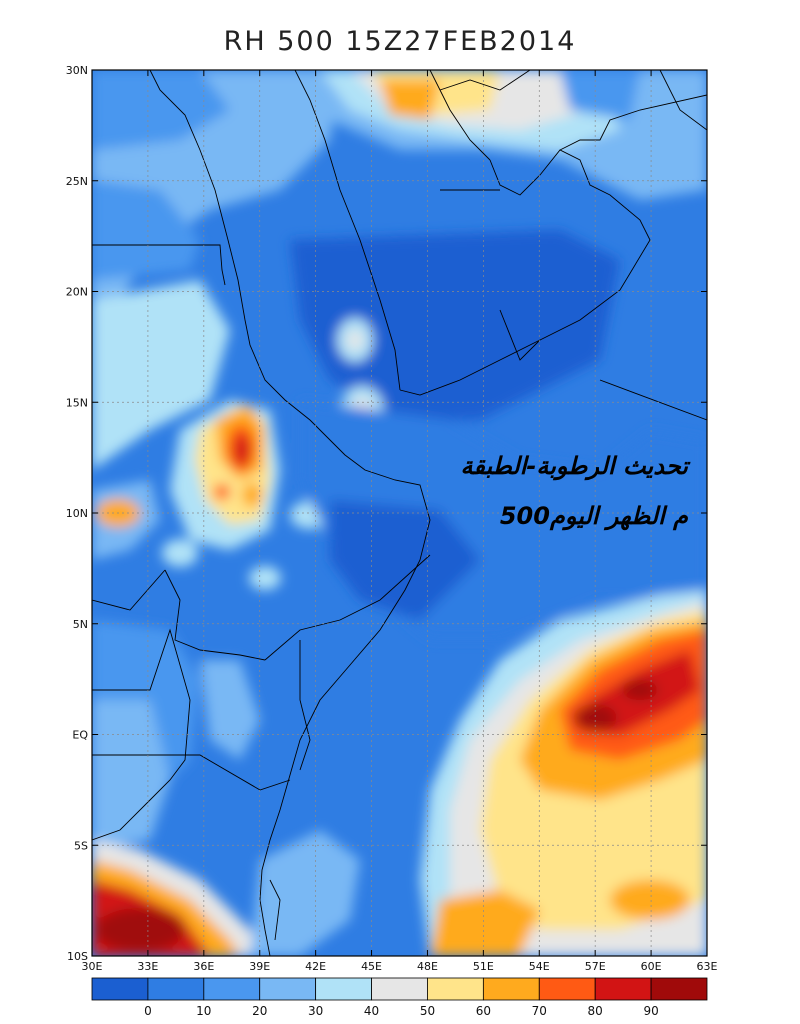 The height and width of the screenshot is (1024, 800). Describe the element at coordinates (77, 292) in the screenshot. I see `lat-tick-label: 20N` at that location.